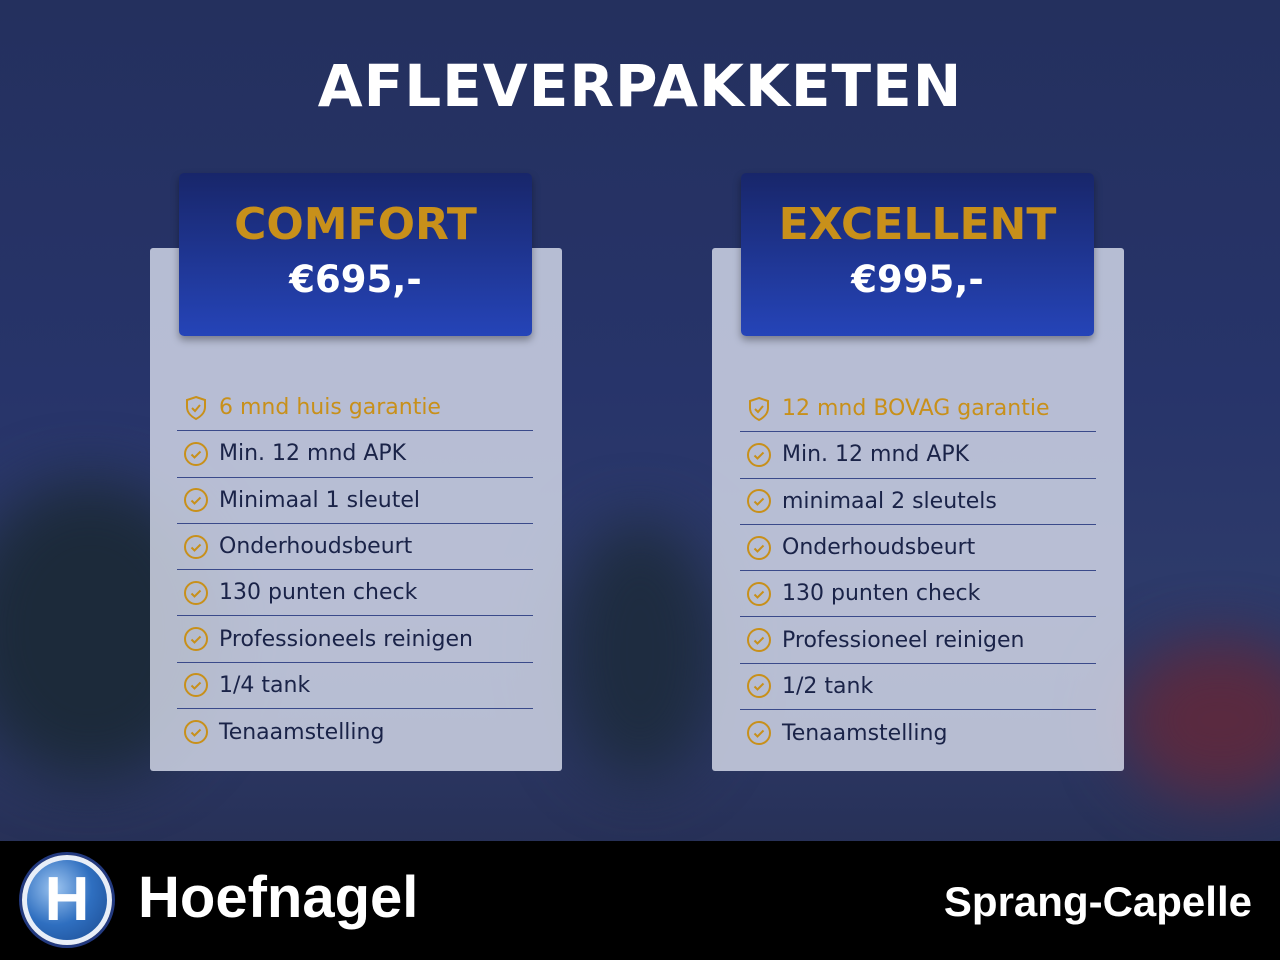  I want to click on feature-item: minimaal 2 sleutels, so click(918, 502).